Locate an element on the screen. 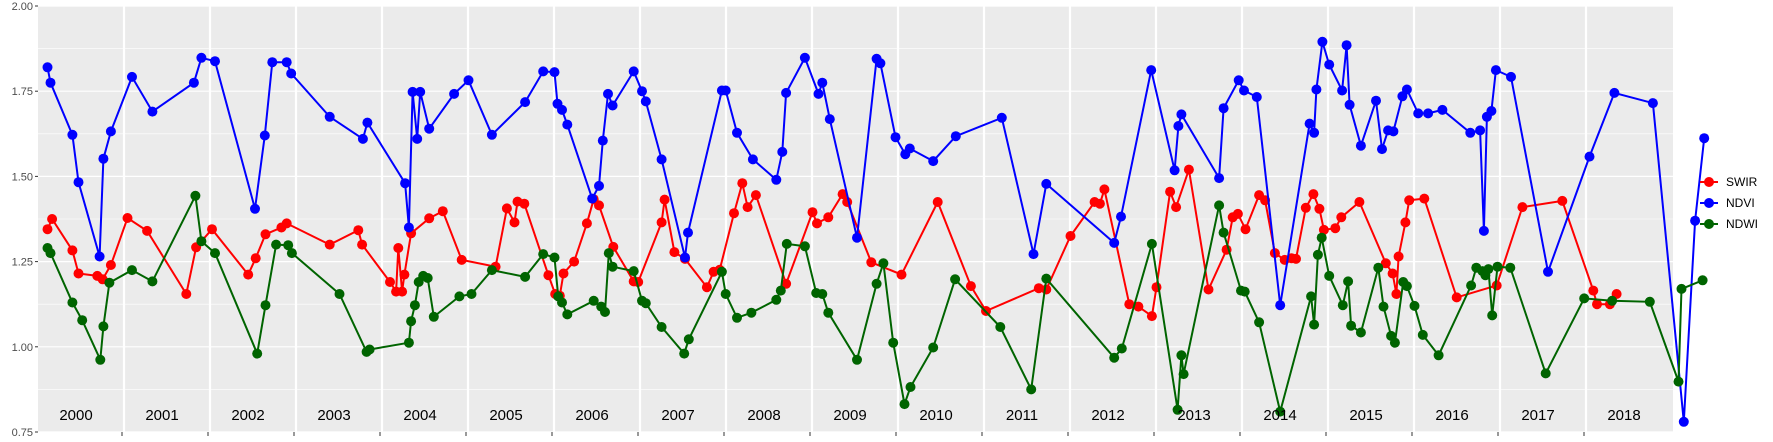 This screenshot has width=1773, height=442. year-label: 2015 is located at coordinates (1365, 415).